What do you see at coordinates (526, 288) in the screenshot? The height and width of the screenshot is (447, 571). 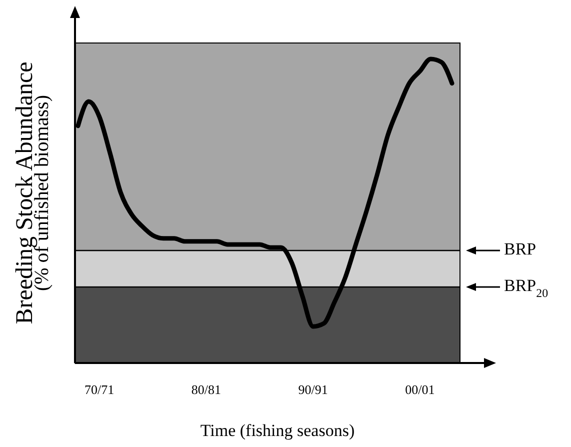 I see `ref-line-label: BRP$_{20}$` at bounding box center [526, 288].